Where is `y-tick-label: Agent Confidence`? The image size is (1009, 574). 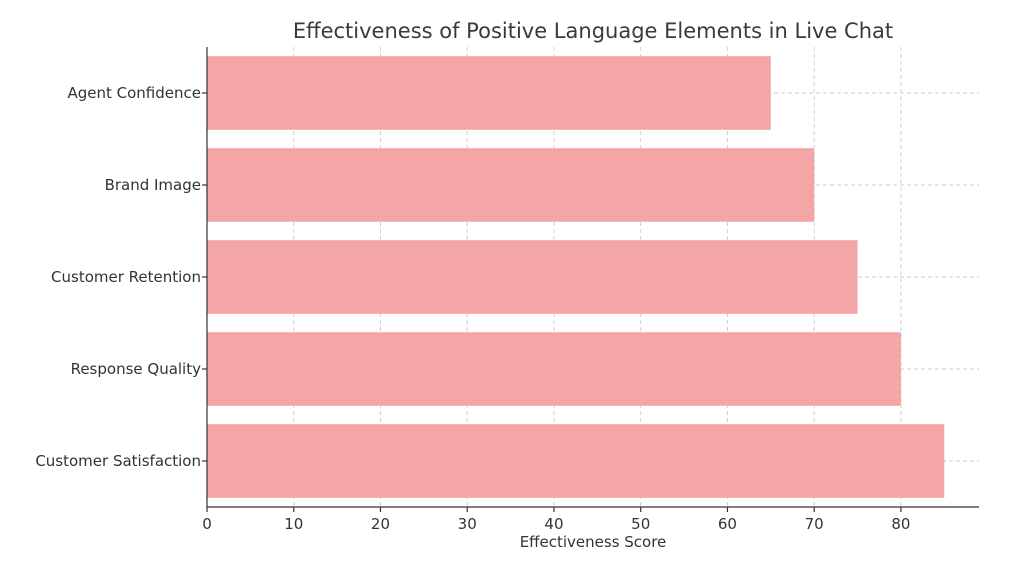 y-tick-label: Agent Confidence is located at coordinates (134, 93).